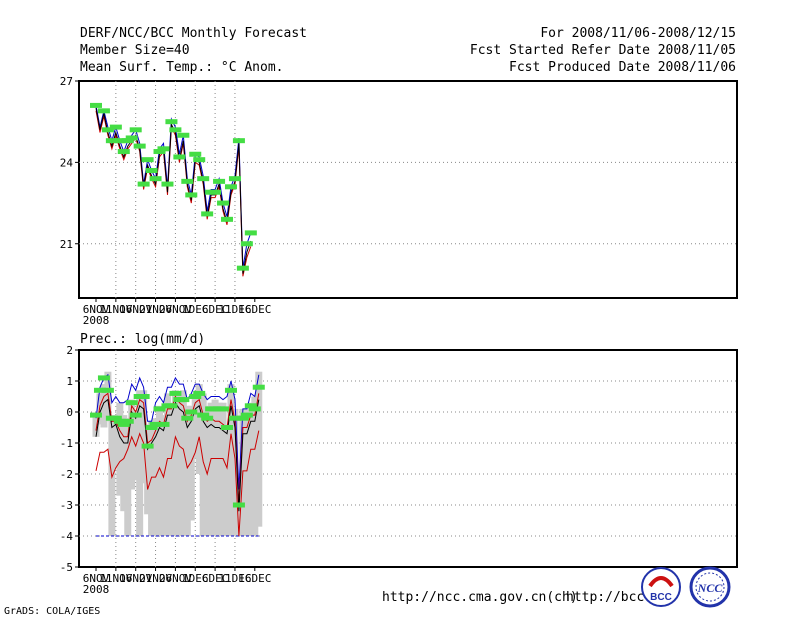 The width and height of the screenshot is (800, 618). Describe the element at coordinates (66, 81) in the screenshot. I see `temp-ytick-label: 27` at that location.